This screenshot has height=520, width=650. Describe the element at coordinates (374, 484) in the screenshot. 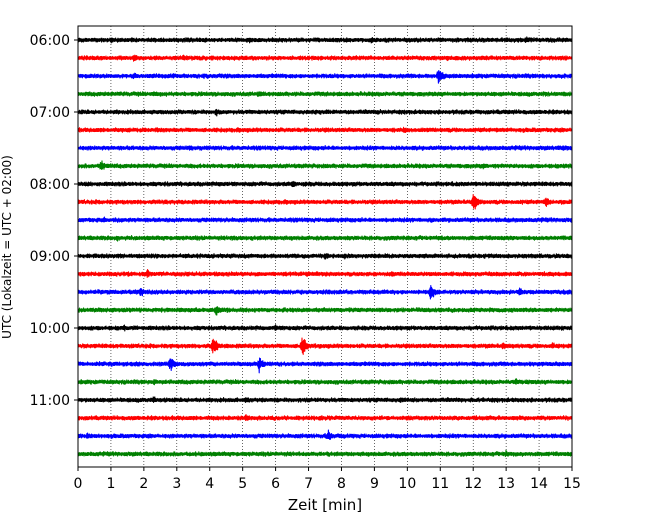

I see `x-tick-label-9: 9` at that location.